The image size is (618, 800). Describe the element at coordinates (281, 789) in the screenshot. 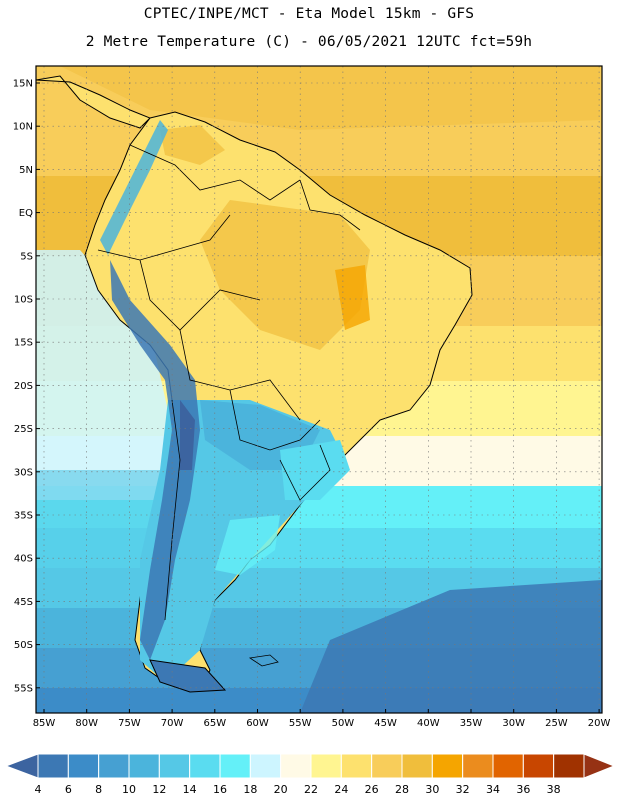

I see `colorbar-label: 20` at that location.